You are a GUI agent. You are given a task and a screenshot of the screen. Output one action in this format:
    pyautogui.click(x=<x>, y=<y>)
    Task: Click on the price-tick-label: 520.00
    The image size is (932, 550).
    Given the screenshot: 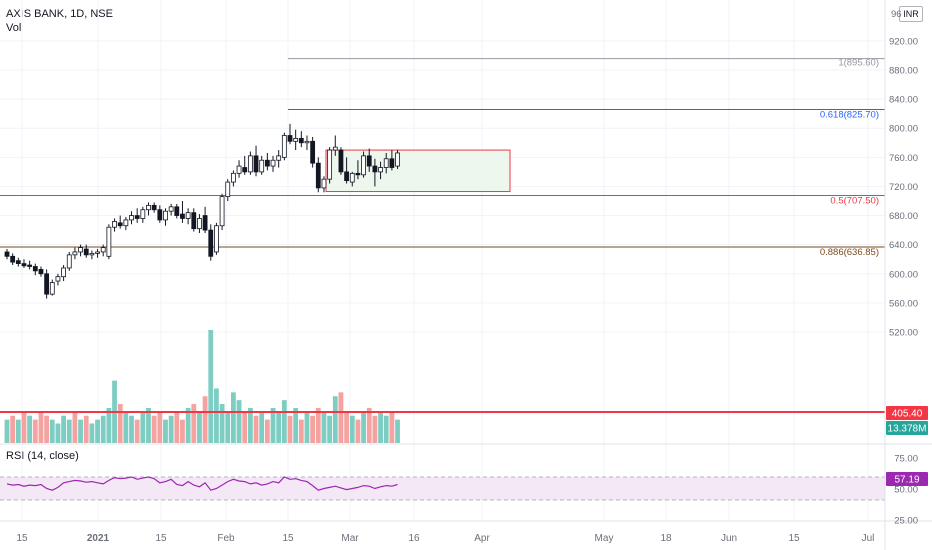 What is the action you would take?
    pyautogui.click(x=903, y=333)
    